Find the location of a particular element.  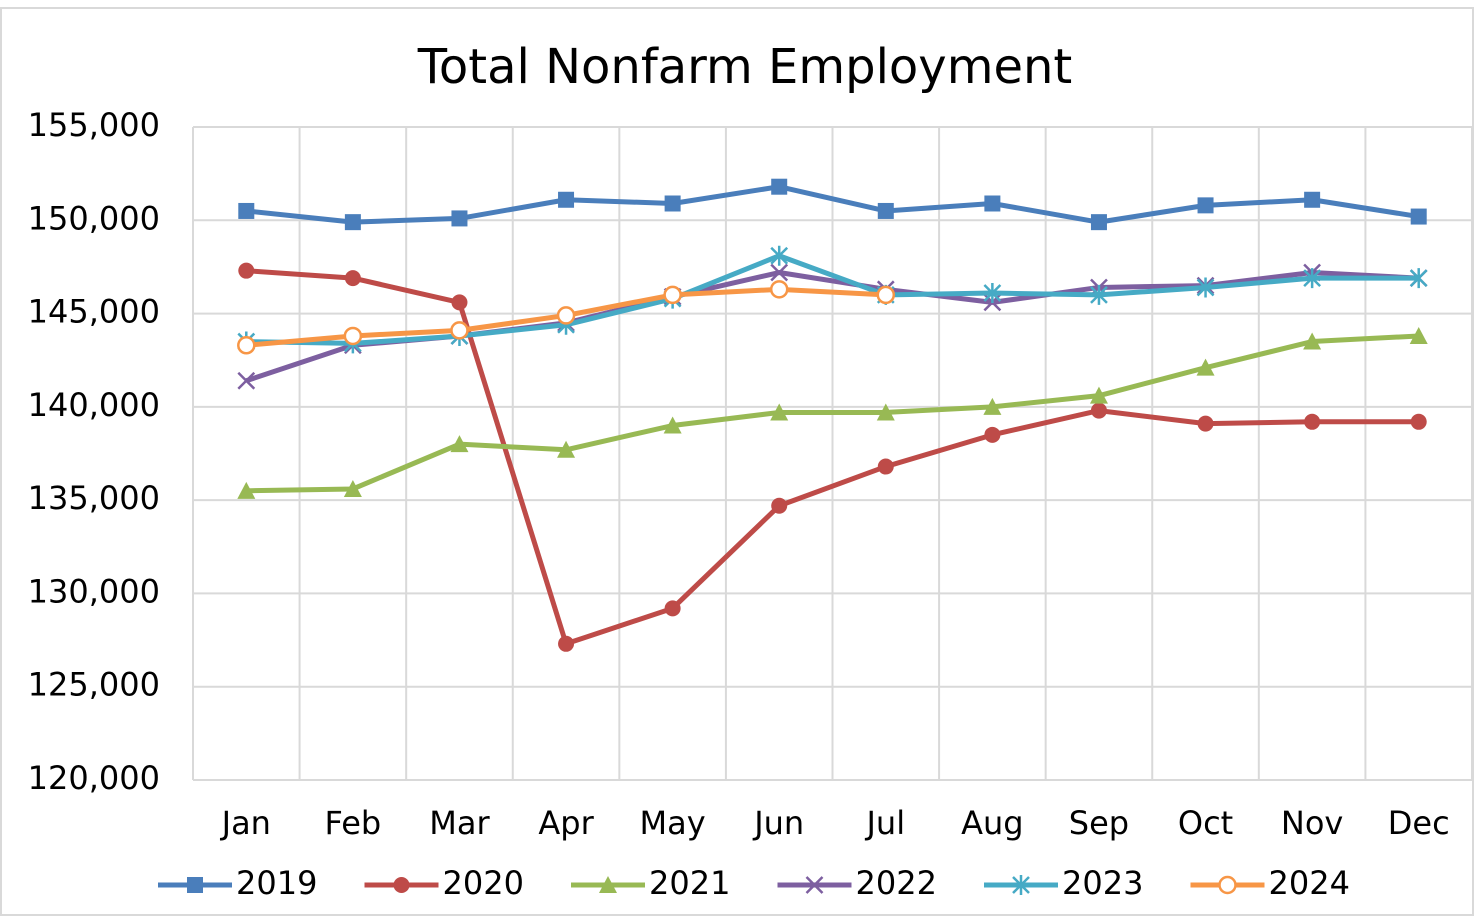

x-tick-label: Aug is located at coordinates (992, 823).